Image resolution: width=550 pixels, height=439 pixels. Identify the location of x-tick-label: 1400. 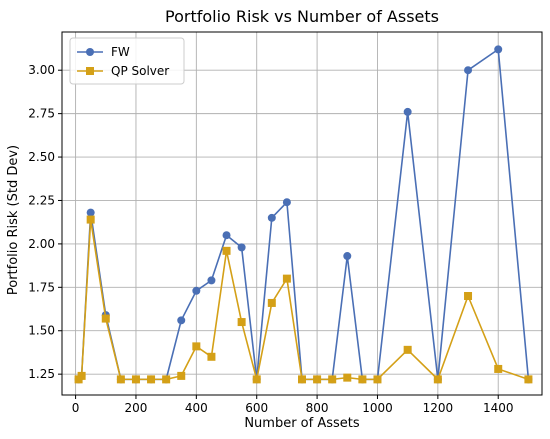
(498, 408).